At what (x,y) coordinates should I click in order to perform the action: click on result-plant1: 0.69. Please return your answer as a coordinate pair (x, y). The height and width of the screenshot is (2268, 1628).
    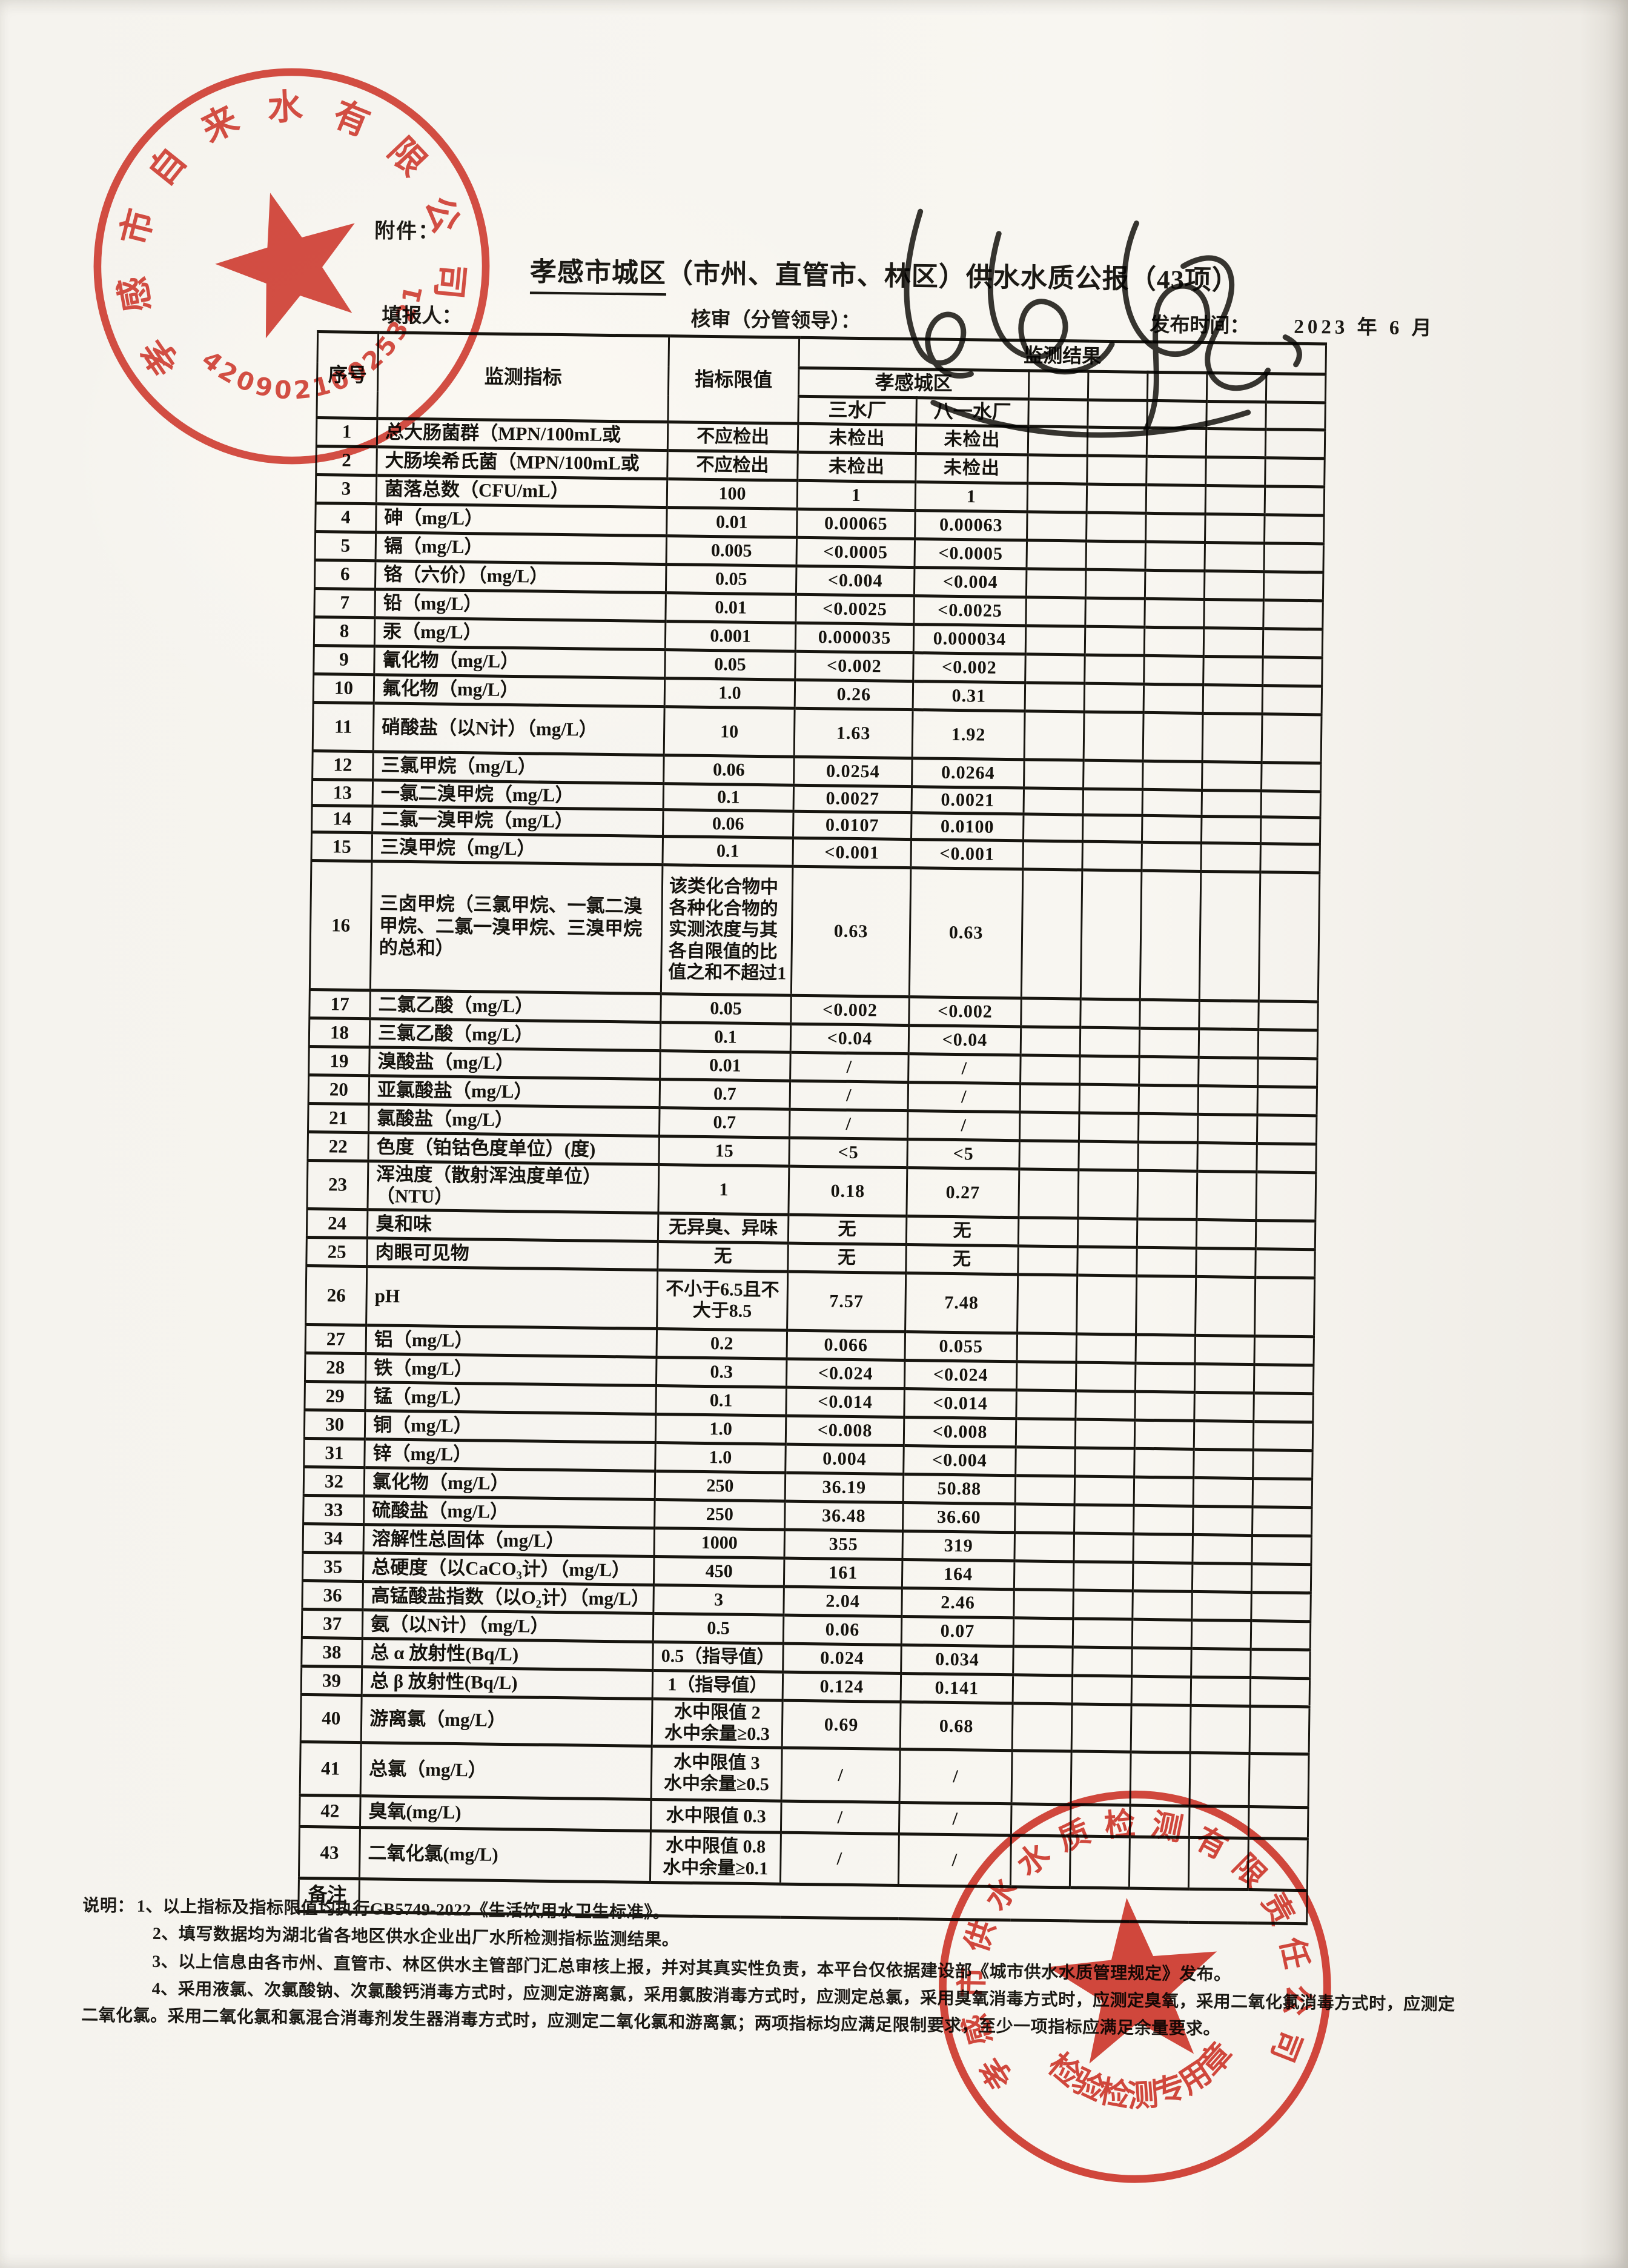
    Looking at the image, I should click on (841, 1724).